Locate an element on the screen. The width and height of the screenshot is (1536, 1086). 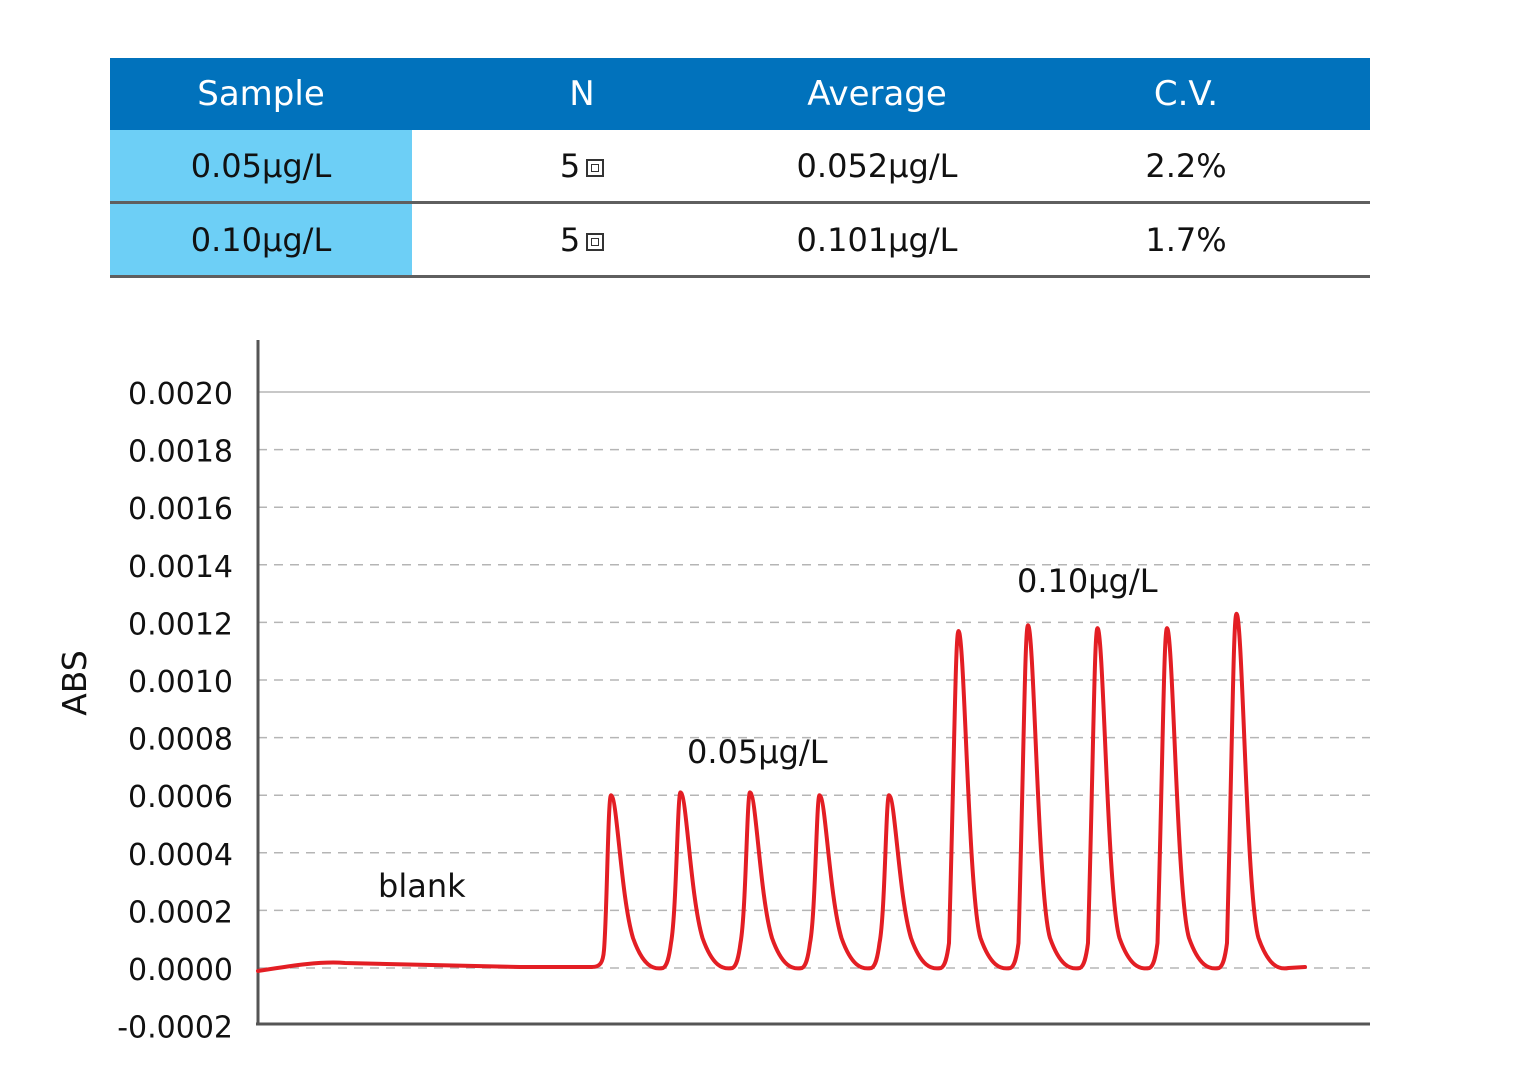
annotation-005: 0.05μg/L is located at coordinates (757, 752).